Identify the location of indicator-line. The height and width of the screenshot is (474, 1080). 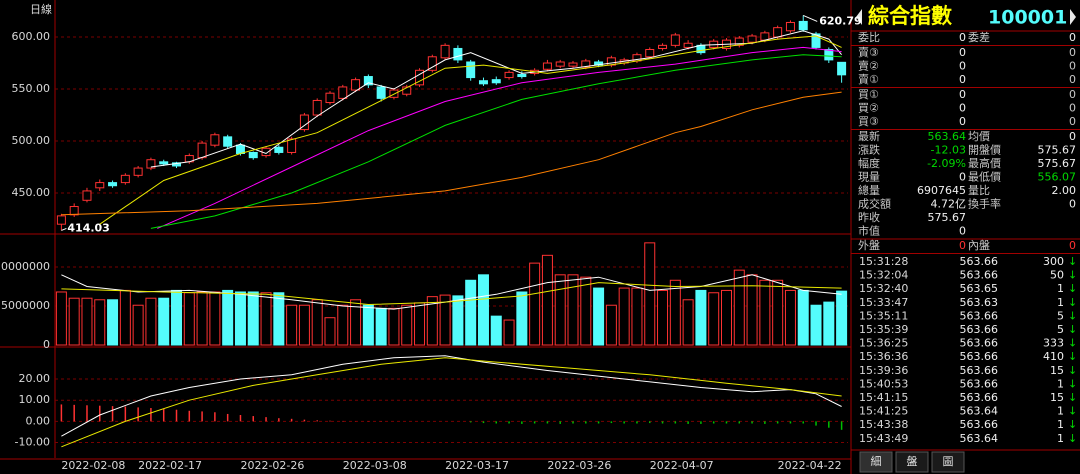
(451, 294).